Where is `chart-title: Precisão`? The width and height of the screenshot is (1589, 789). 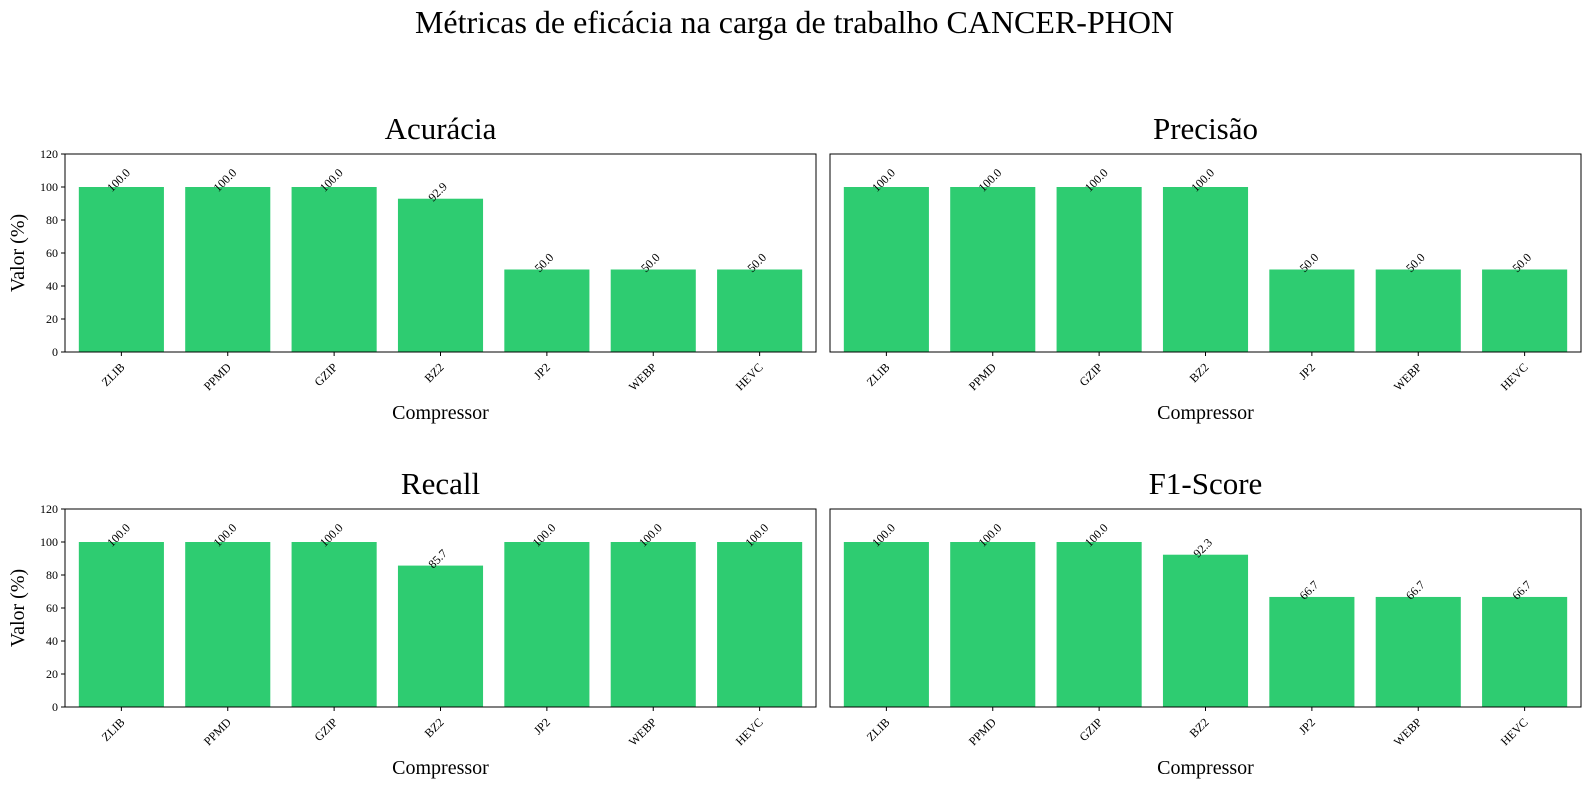 chart-title: Precisão is located at coordinates (1205, 128).